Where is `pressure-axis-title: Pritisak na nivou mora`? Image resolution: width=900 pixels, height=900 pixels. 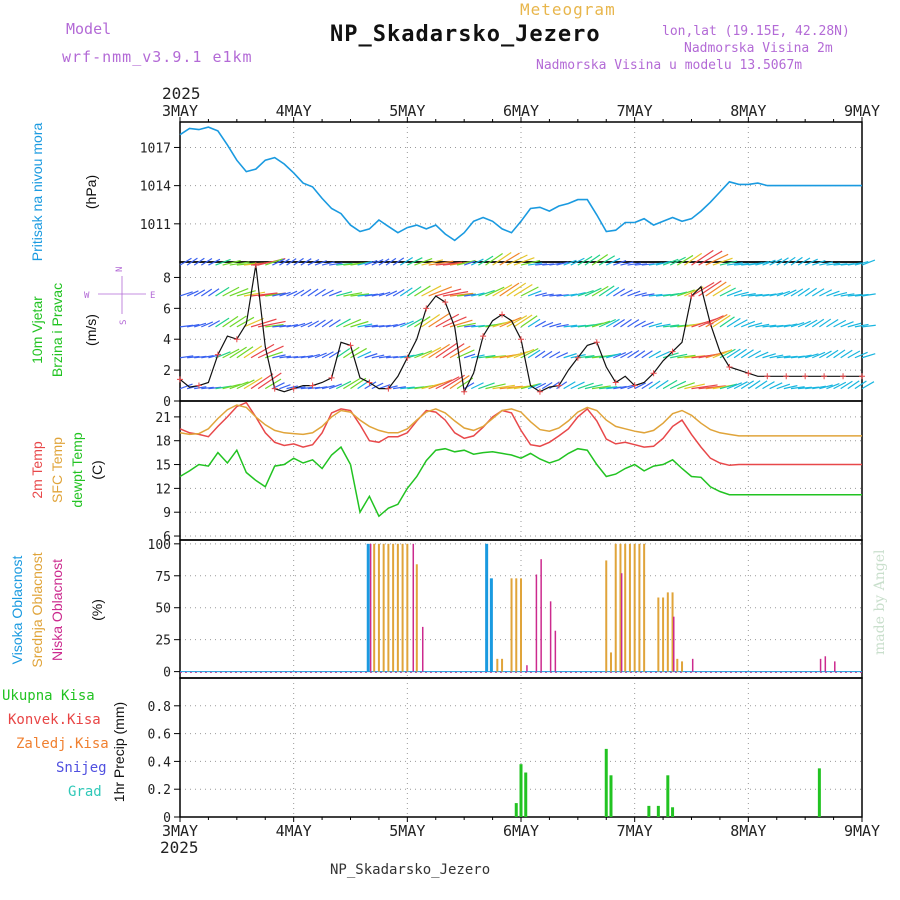
pressure-axis-title: Pritisak na nivou mora is located at coordinates (37, 192).